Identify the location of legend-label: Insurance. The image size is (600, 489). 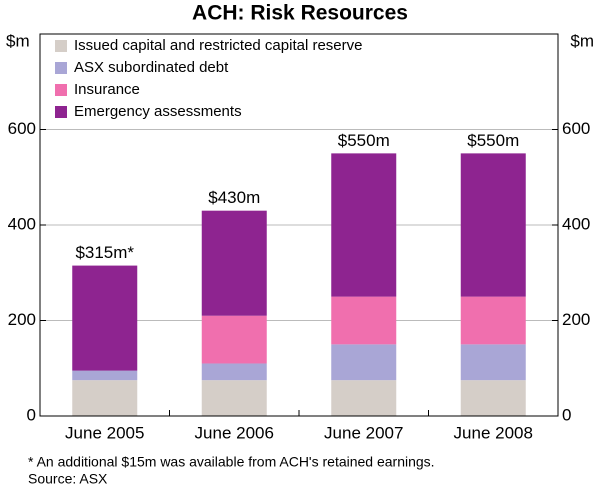
(107, 89).